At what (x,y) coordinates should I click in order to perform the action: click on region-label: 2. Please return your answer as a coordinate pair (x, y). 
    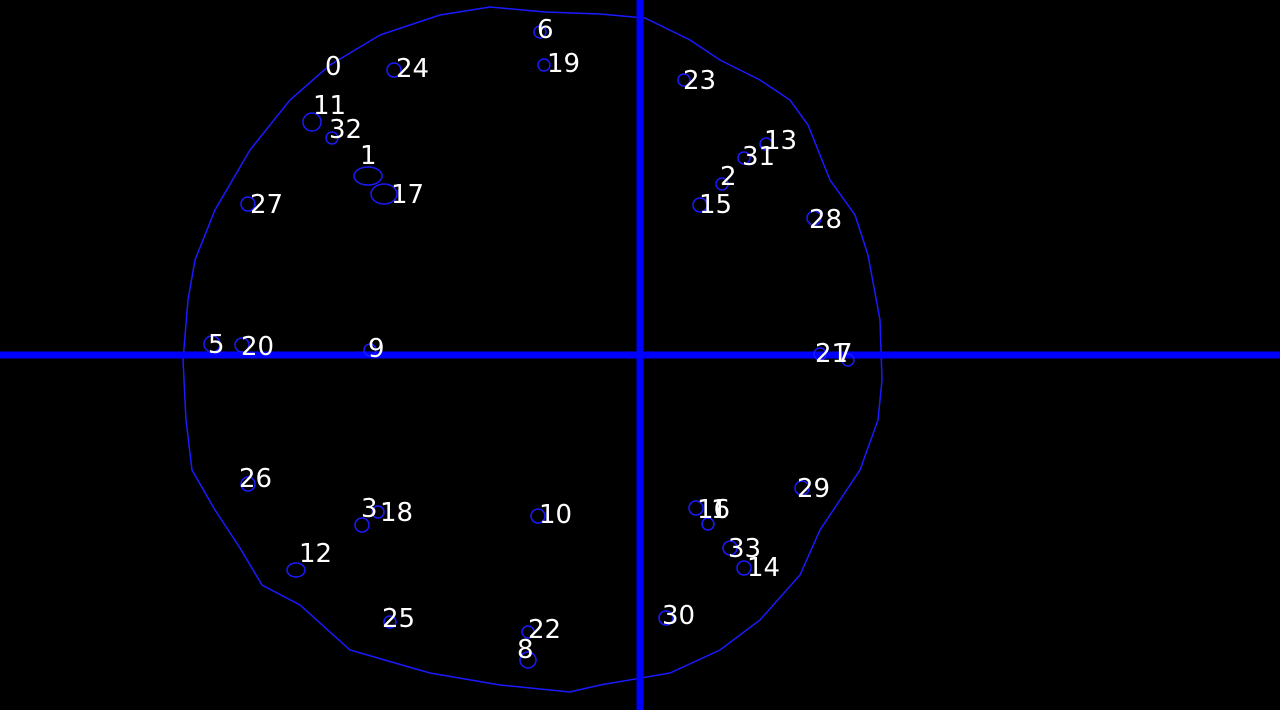
    Looking at the image, I should click on (728, 177).